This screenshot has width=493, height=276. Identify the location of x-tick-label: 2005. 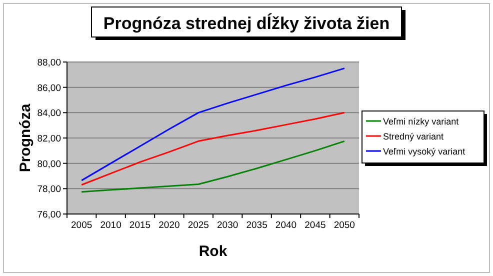
(81, 225).